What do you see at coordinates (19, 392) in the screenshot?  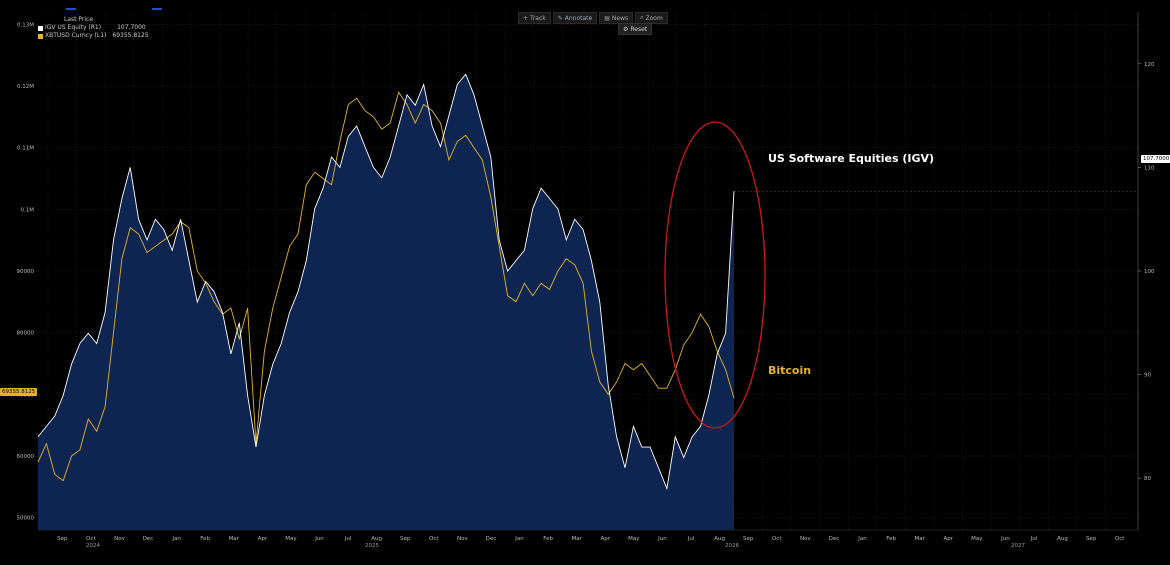 I see `left-last-price-tag: 69355.8125` at bounding box center [19, 392].